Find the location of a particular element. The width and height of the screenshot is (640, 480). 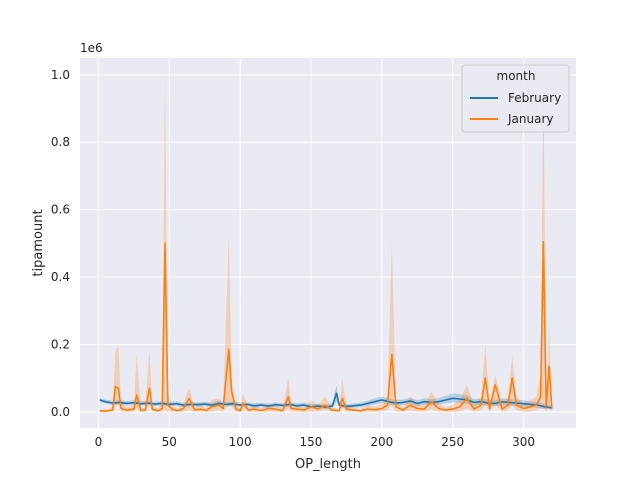

legend-label-january: January is located at coordinates (530, 119).